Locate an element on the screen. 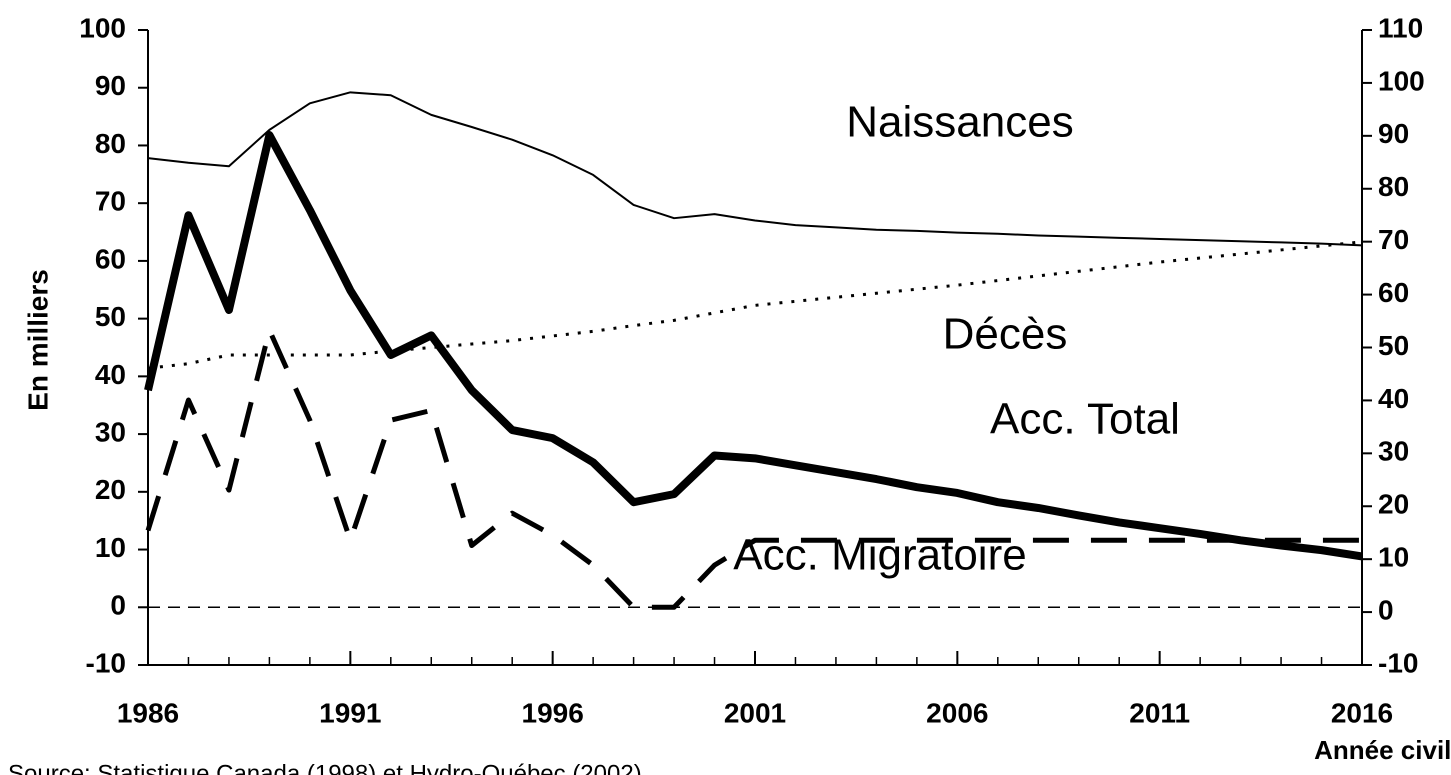 This screenshot has height=775, width=1451. y2-tick-label: 100 is located at coordinates (1401, 80).